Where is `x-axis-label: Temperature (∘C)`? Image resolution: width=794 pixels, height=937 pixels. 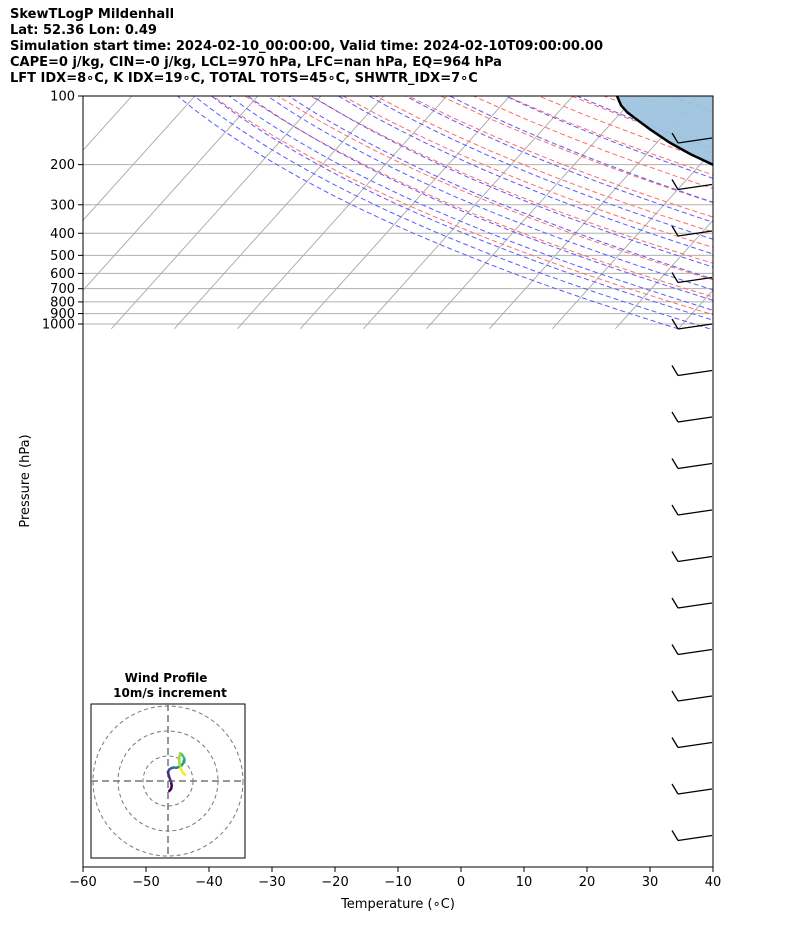
x-axis-label: Temperature (∘C) is located at coordinates (397, 904).